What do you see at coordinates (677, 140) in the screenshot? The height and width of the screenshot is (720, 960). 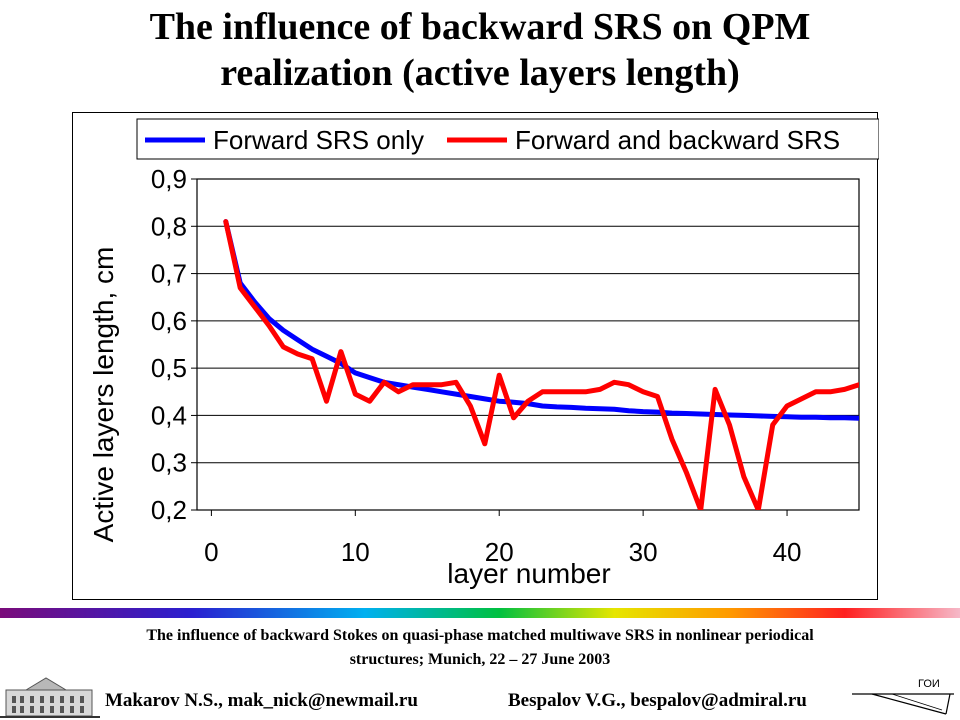 I see `legend-label-2: Forward and backward SRS` at bounding box center [677, 140].